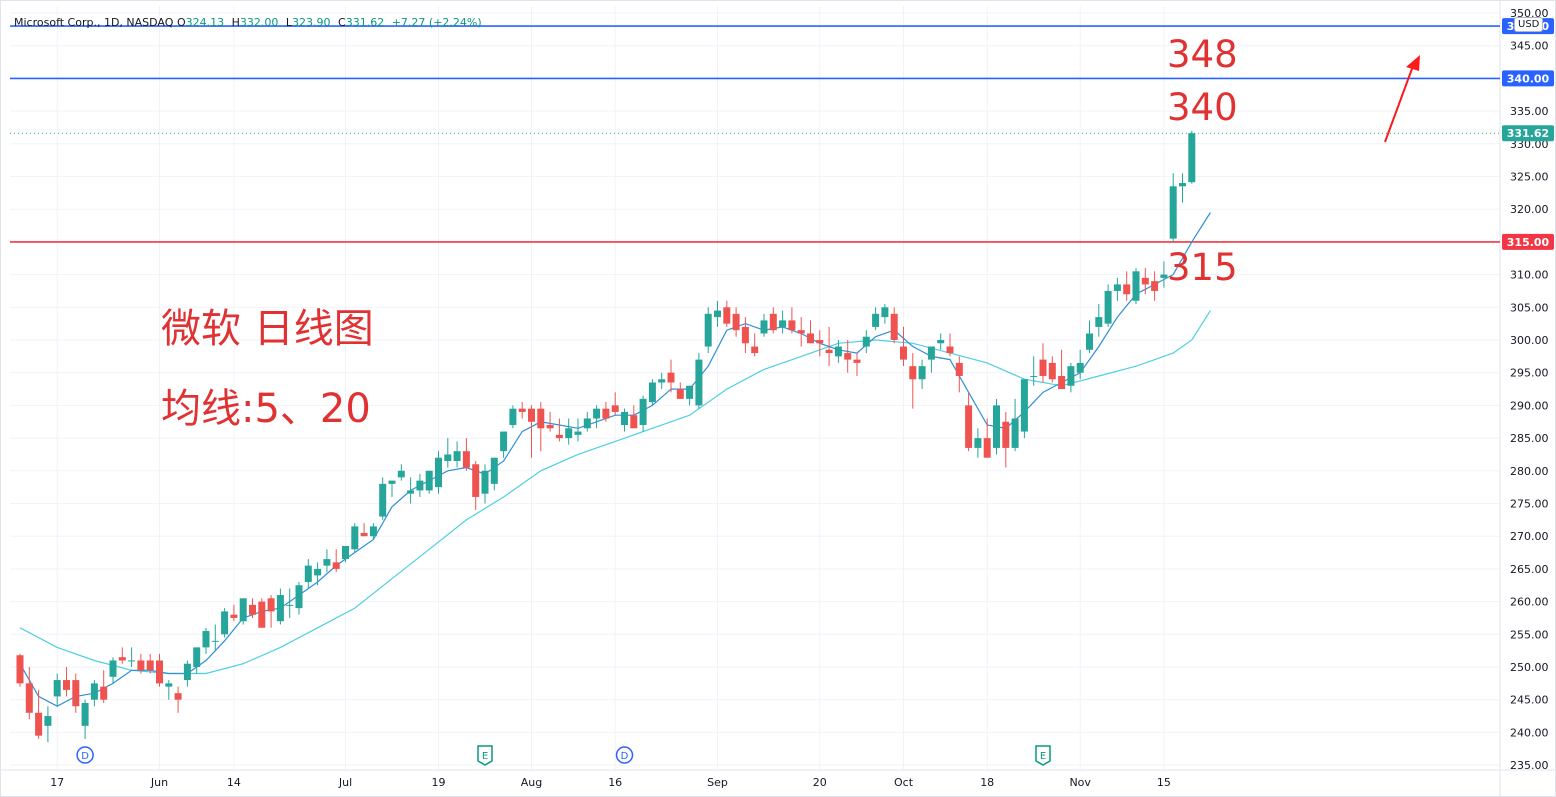 The image size is (1556, 797). I want to click on y-tick-label: 270.00, so click(1529, 536).